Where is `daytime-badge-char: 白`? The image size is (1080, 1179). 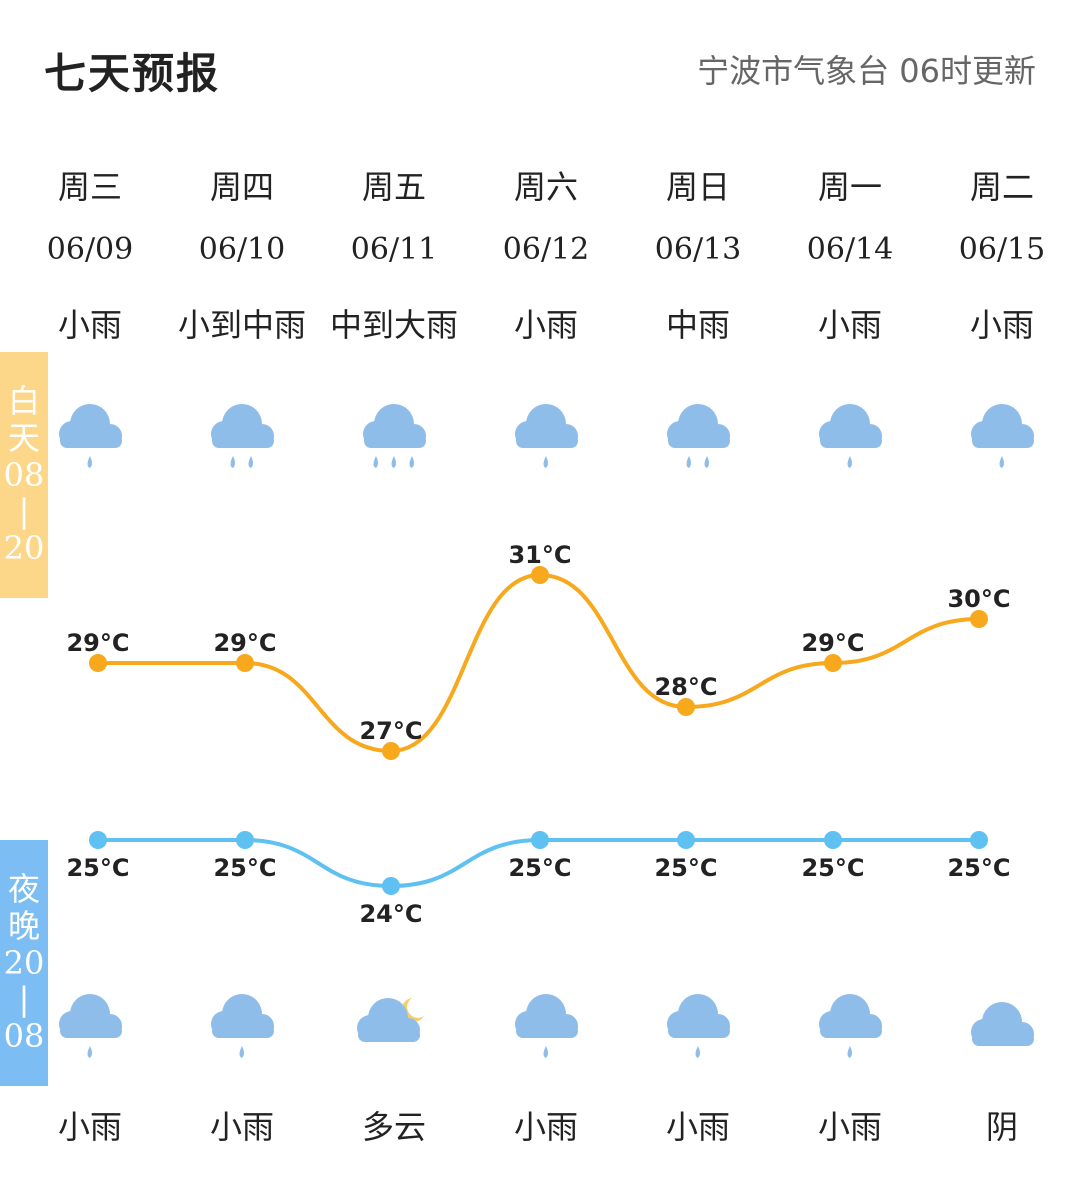
daytime-badge-char: 白 is located at coordinates (23, 401).